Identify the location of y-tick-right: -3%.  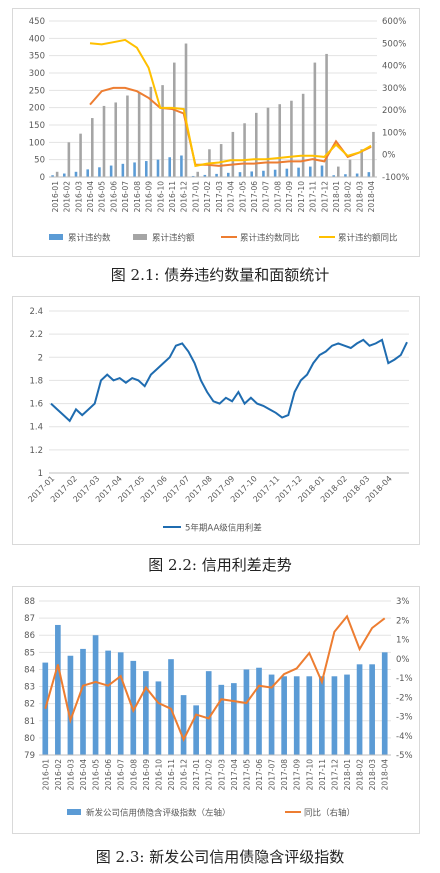
(404, 718).